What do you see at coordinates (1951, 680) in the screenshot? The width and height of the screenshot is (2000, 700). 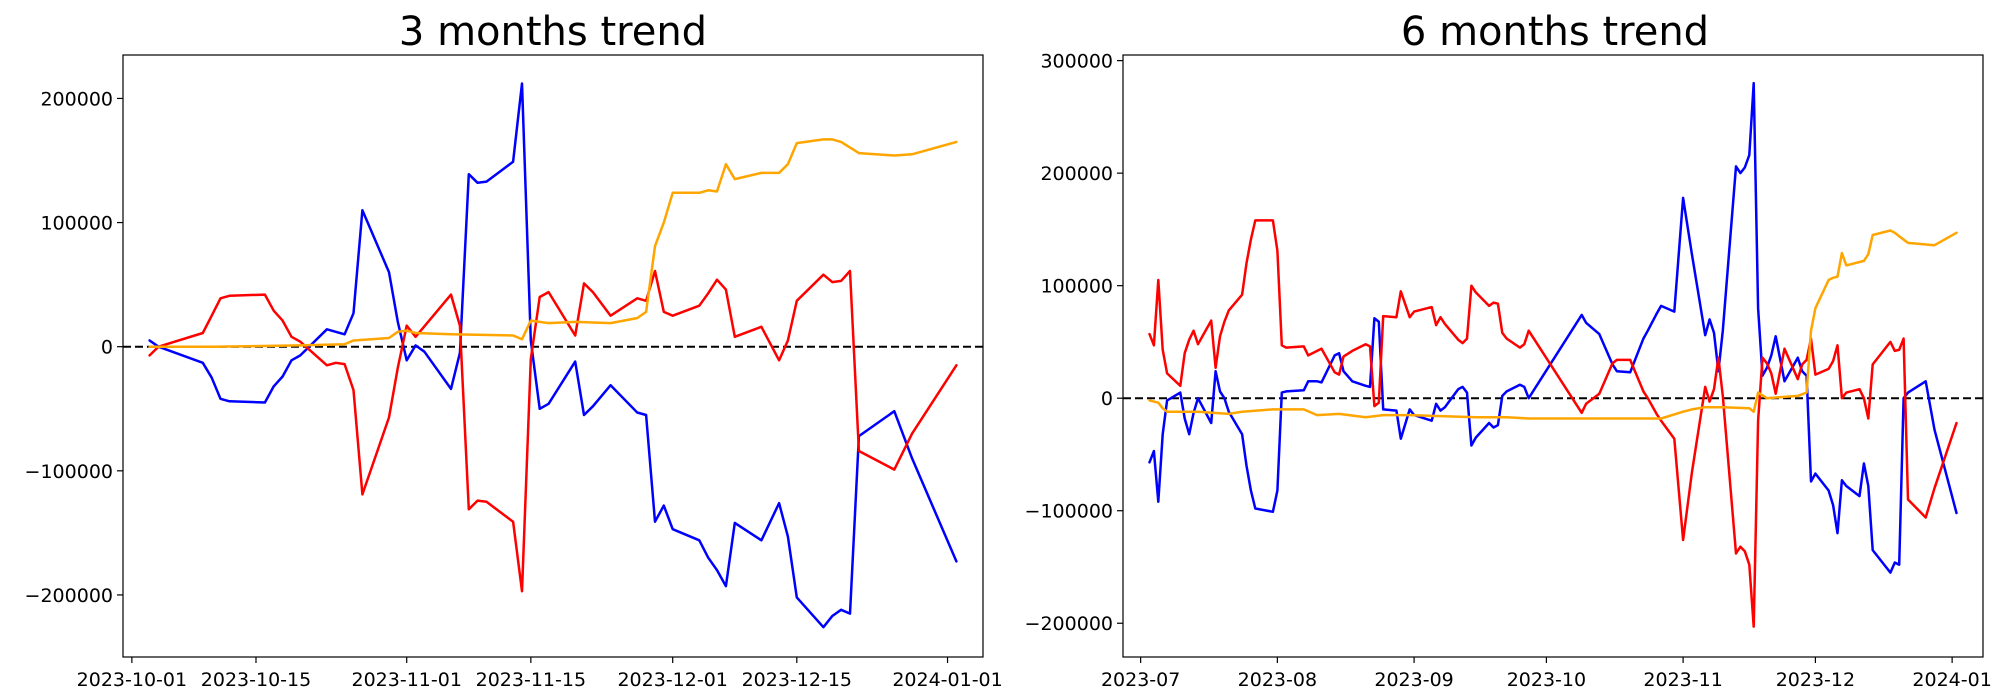 I see `x-tick-label: 2024-01` at bounding box center [1951, 680].